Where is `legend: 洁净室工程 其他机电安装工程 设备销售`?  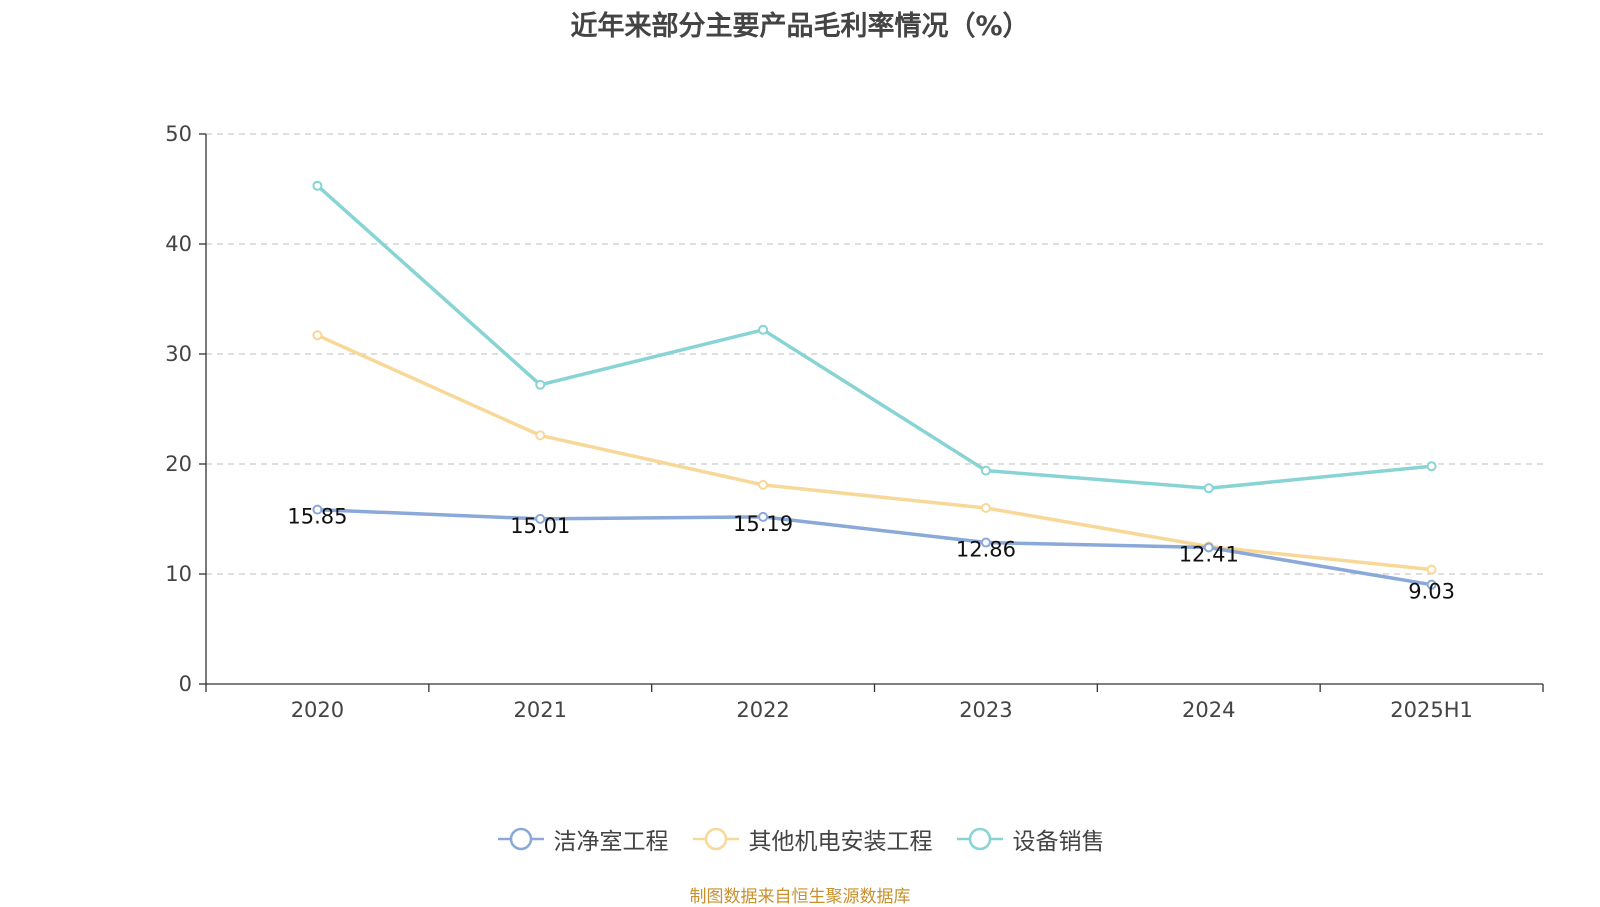 legend: 洁净室工程 其他机电安装工程 设备销售 is located at coordinates (800, 839).